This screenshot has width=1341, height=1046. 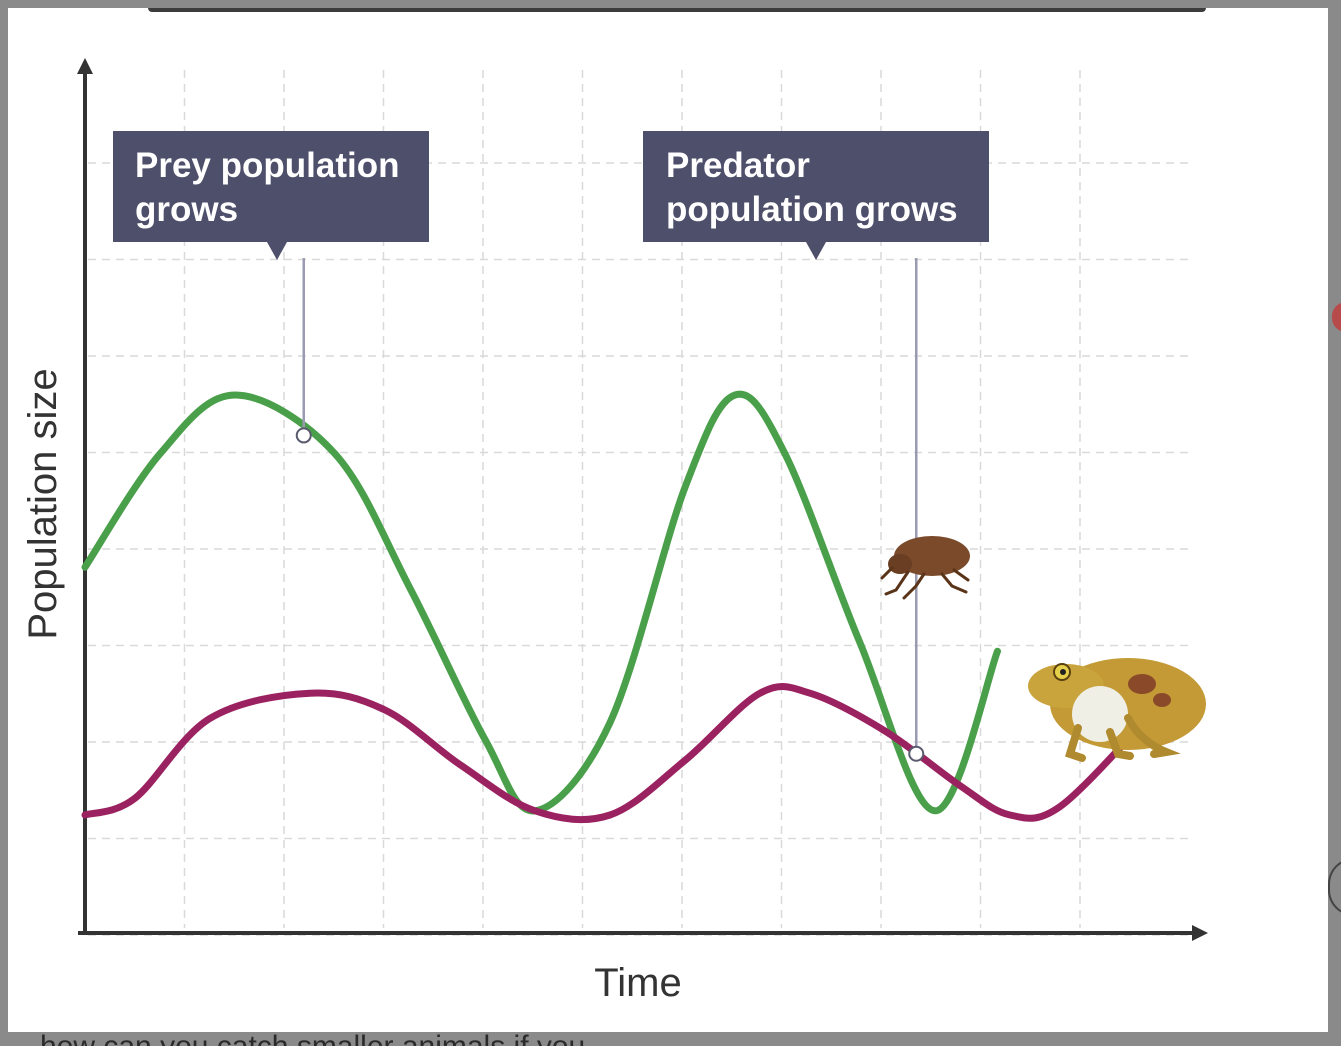 I want to click on callout-prey-pointer, so click(x=277, y=251).